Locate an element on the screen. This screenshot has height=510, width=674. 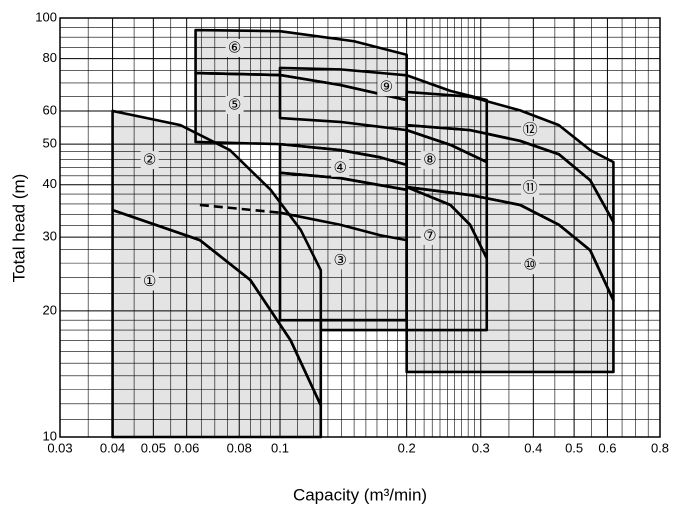
y-tick-label: 80 is located at coordinates (50, 57).